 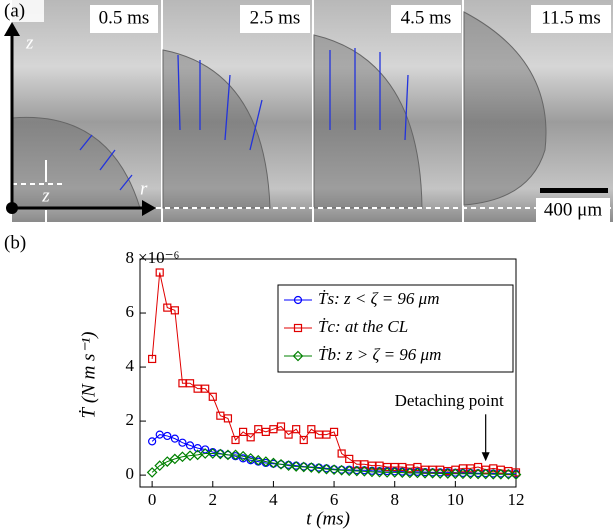 I want to click on x-tick-label: 8, so click(x=394, y=499).